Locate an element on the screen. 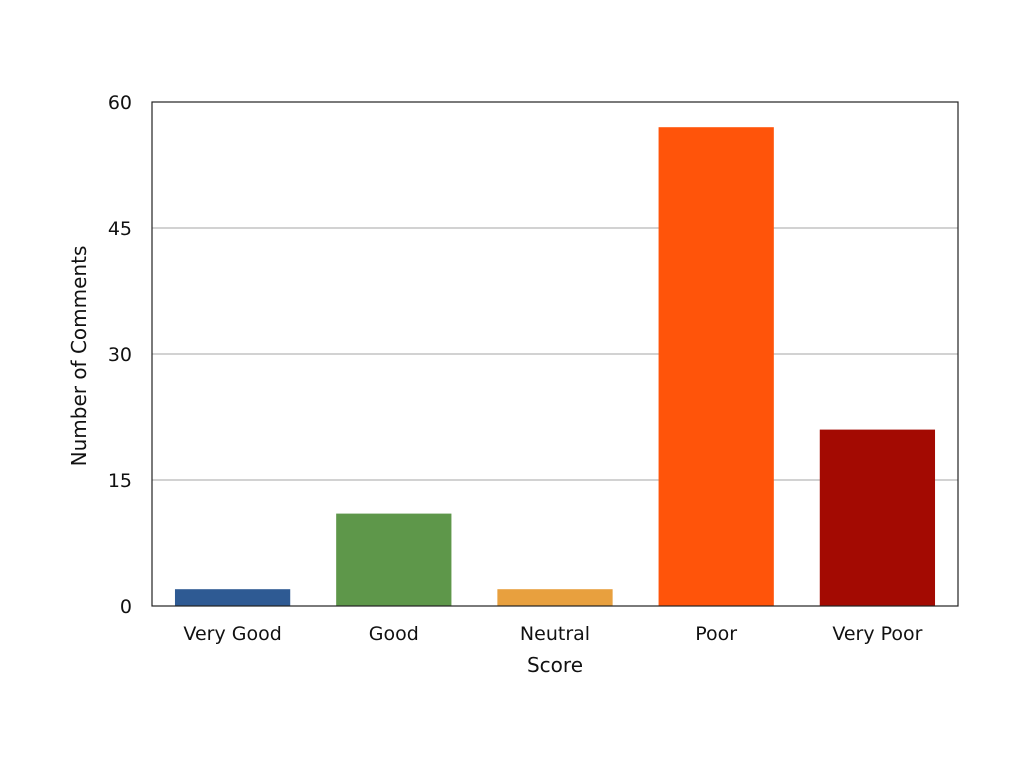  y-axis-title: Number of Comments is located at coordinates (79, 356).